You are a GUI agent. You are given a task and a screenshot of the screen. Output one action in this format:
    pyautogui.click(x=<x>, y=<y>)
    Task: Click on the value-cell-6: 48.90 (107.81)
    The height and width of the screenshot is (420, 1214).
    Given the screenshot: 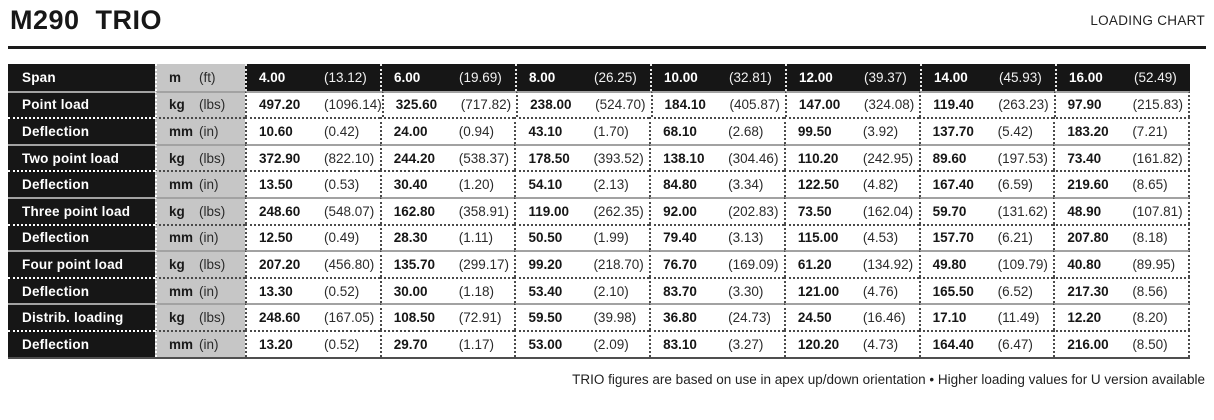 What is the action you would take?
    pyautogui.click(x=1122, y=210)
    